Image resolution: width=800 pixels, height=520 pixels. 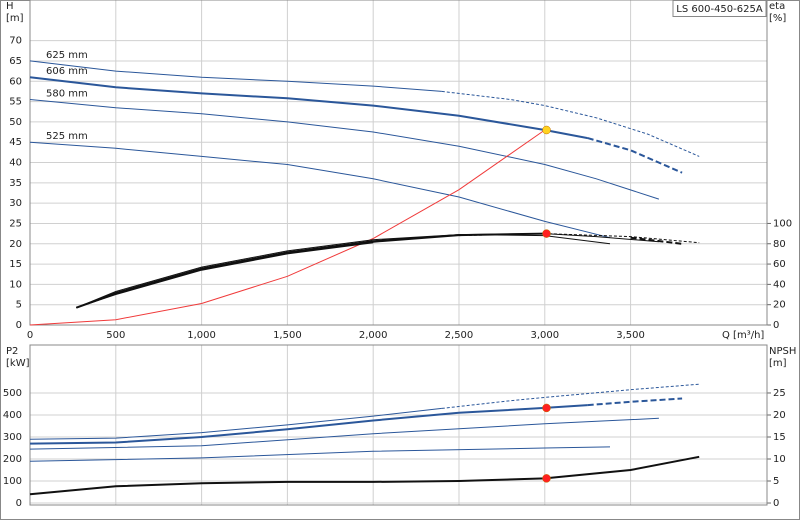 What do you see at coordinates (67, 55) in the screenshot?
I see `curve-label: 625 mm` at bounding box center [67, 55].